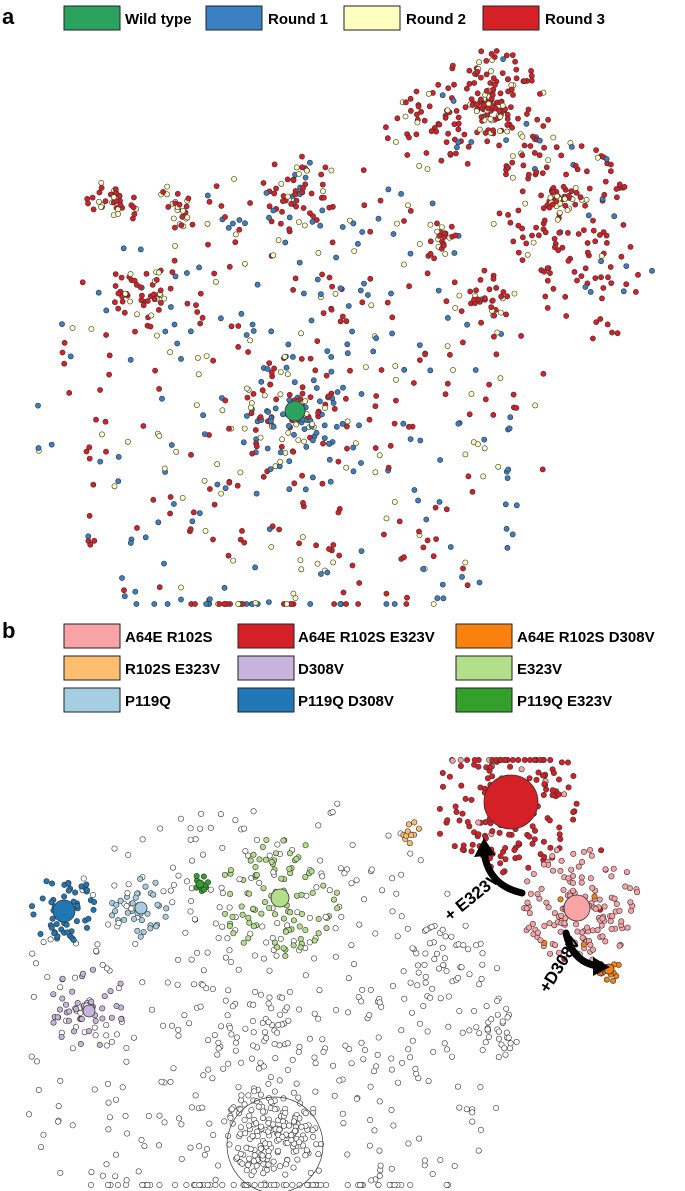 Image resolution: width=685 pixels, height=1191 pixels. What do you see at coordinates (280, 898) in the screenshot?
I see `hub-node-e323v` at bounding box center [280, 898].